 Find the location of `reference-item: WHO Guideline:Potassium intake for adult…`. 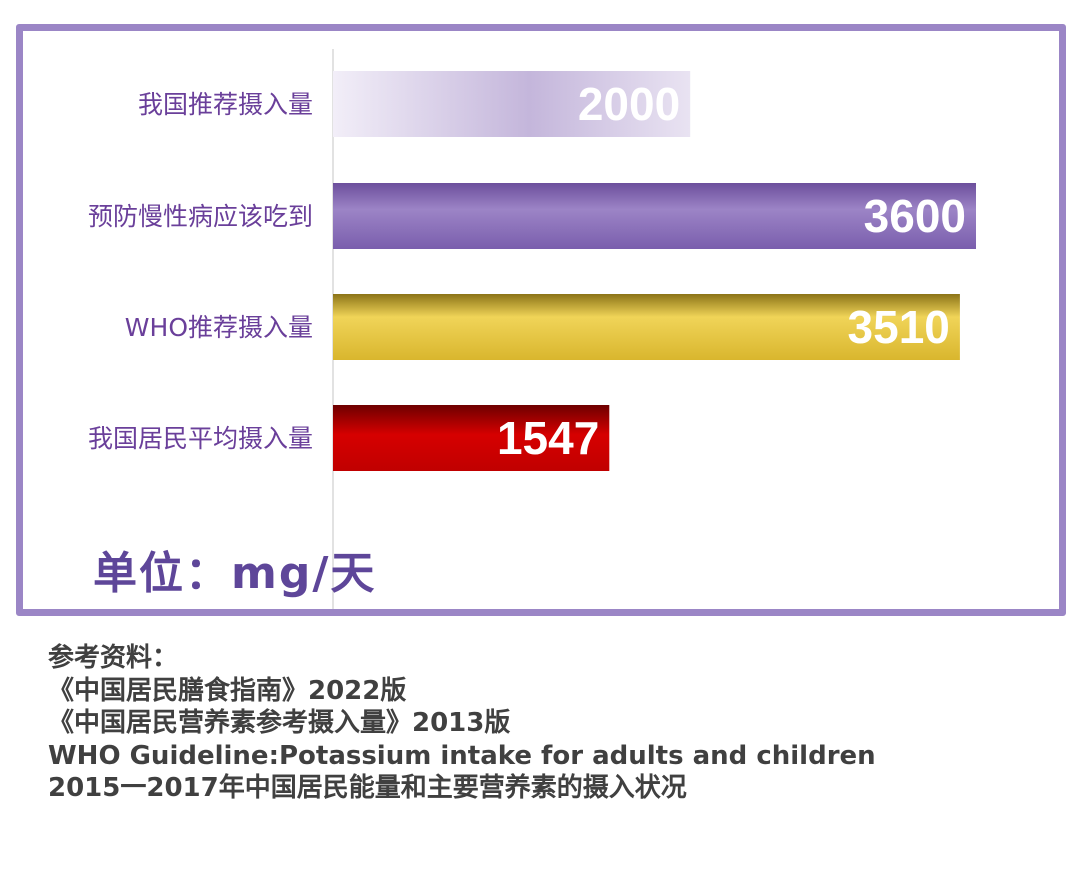

reference-item: WHO Guideline:Potassium intake for adult… is located at coordinates (462, 755).